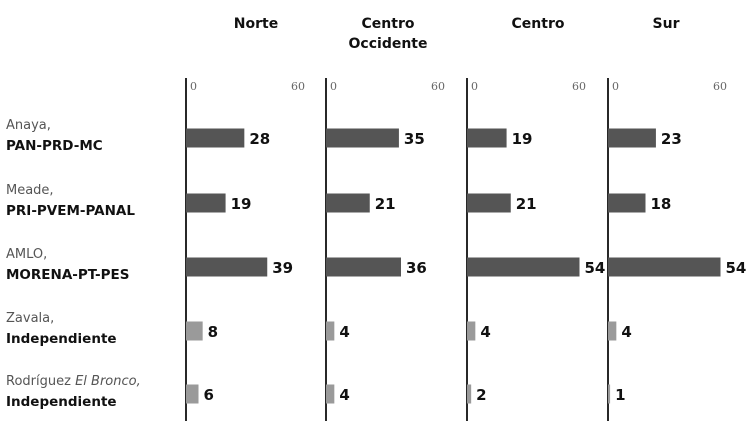 Image resolution: width=746 pixels, height=427 pixels. Describe the element at coordinates (333, 86) in the screenshot. I see `tick-label-zero-region-1: 0` at that location.